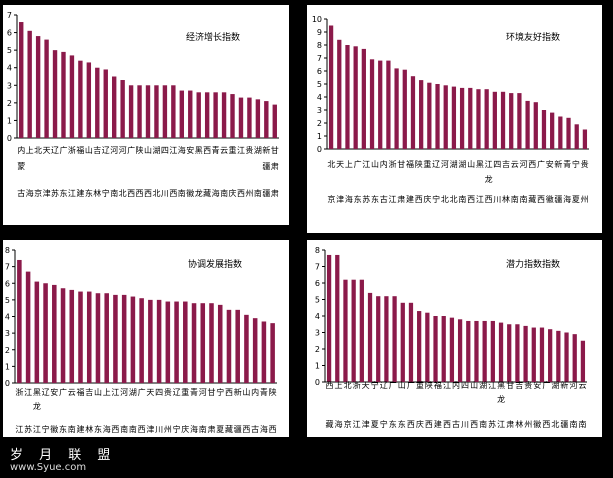  Describe the element at coordinates (519, 385) in the screenshot. I see `category-label: 吉` at that location.